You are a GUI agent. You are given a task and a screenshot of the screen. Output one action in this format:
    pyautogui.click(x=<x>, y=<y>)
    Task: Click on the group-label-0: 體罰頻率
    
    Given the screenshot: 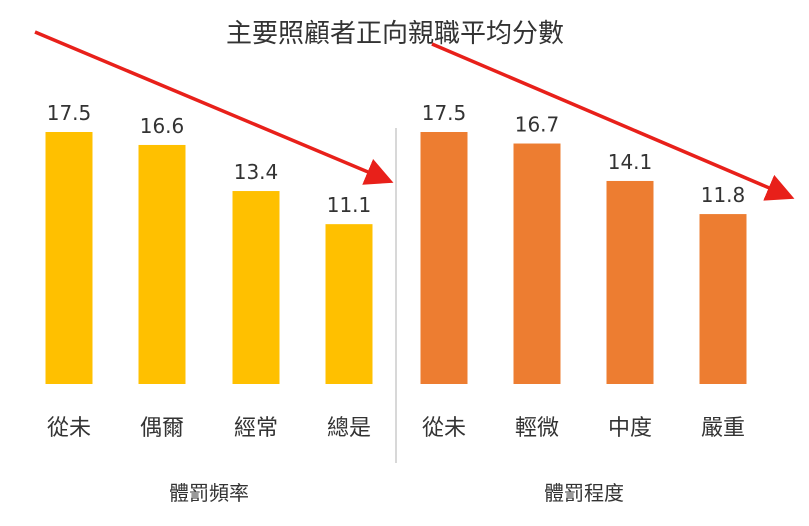 What is the action you would take?
    pyautogui.click(x=209, y=493)
    